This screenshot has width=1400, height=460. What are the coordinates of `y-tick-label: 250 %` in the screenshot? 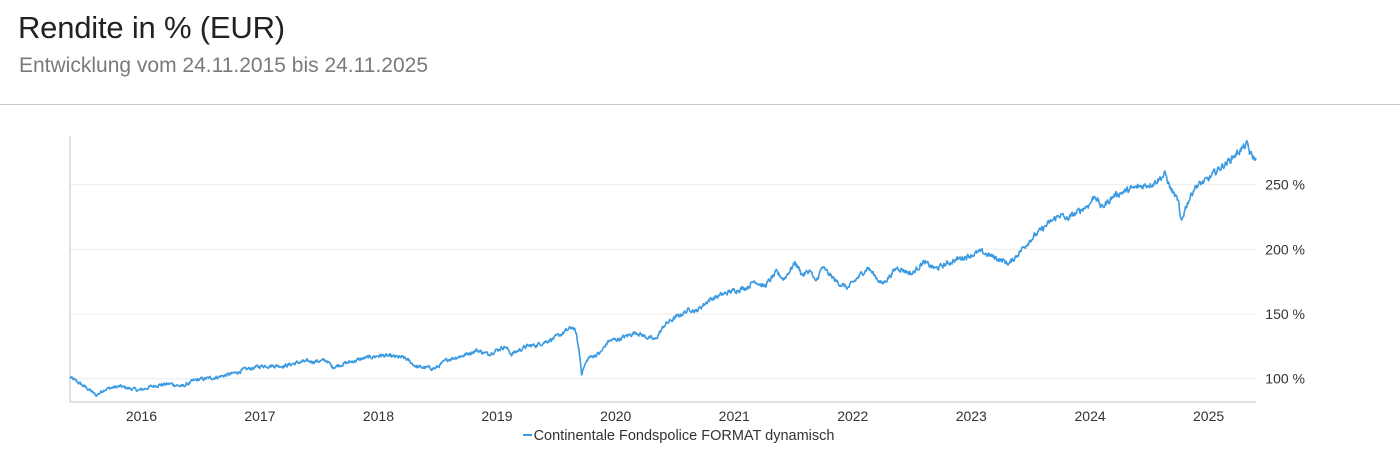 It's located at (1285, 185).